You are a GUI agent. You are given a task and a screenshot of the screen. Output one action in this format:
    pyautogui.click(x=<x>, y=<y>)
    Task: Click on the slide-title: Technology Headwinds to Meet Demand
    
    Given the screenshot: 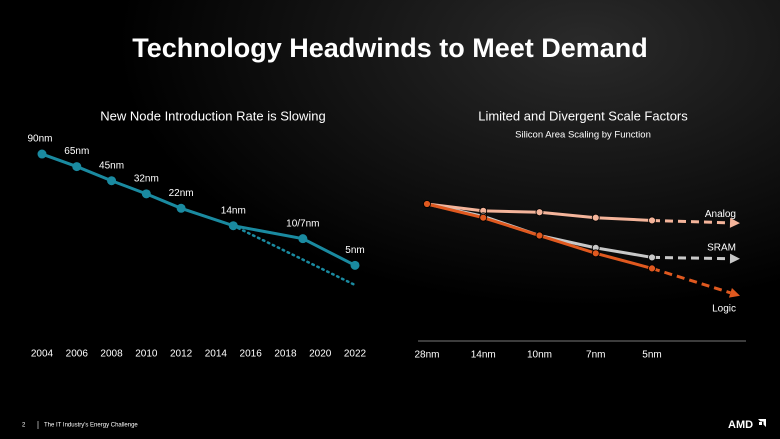 What is the action you would take?
    pyautogui.click(x=390, y=48)
    